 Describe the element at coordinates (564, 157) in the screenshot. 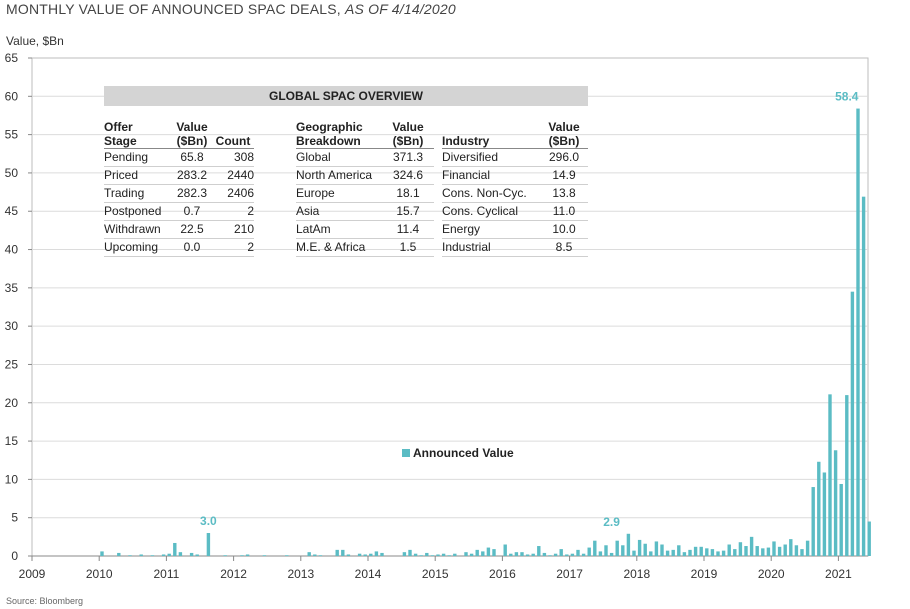

I see `industry-value-cell: 296.0` at that location.